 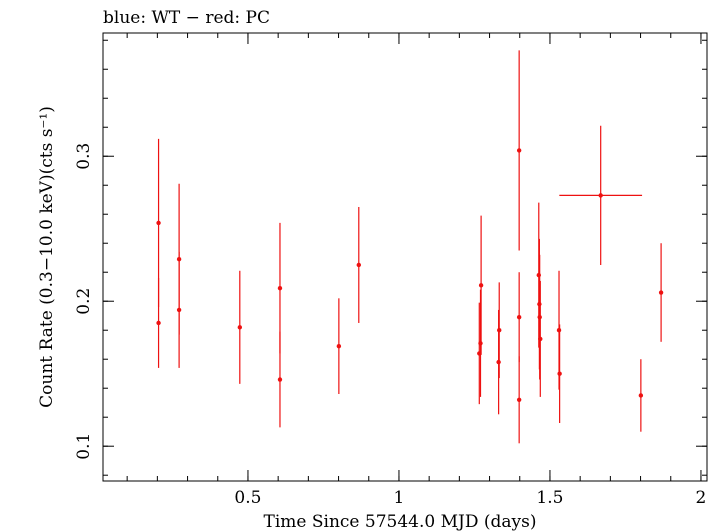 I want to click on x-tick-label: 2, so click(x=701, y=498).